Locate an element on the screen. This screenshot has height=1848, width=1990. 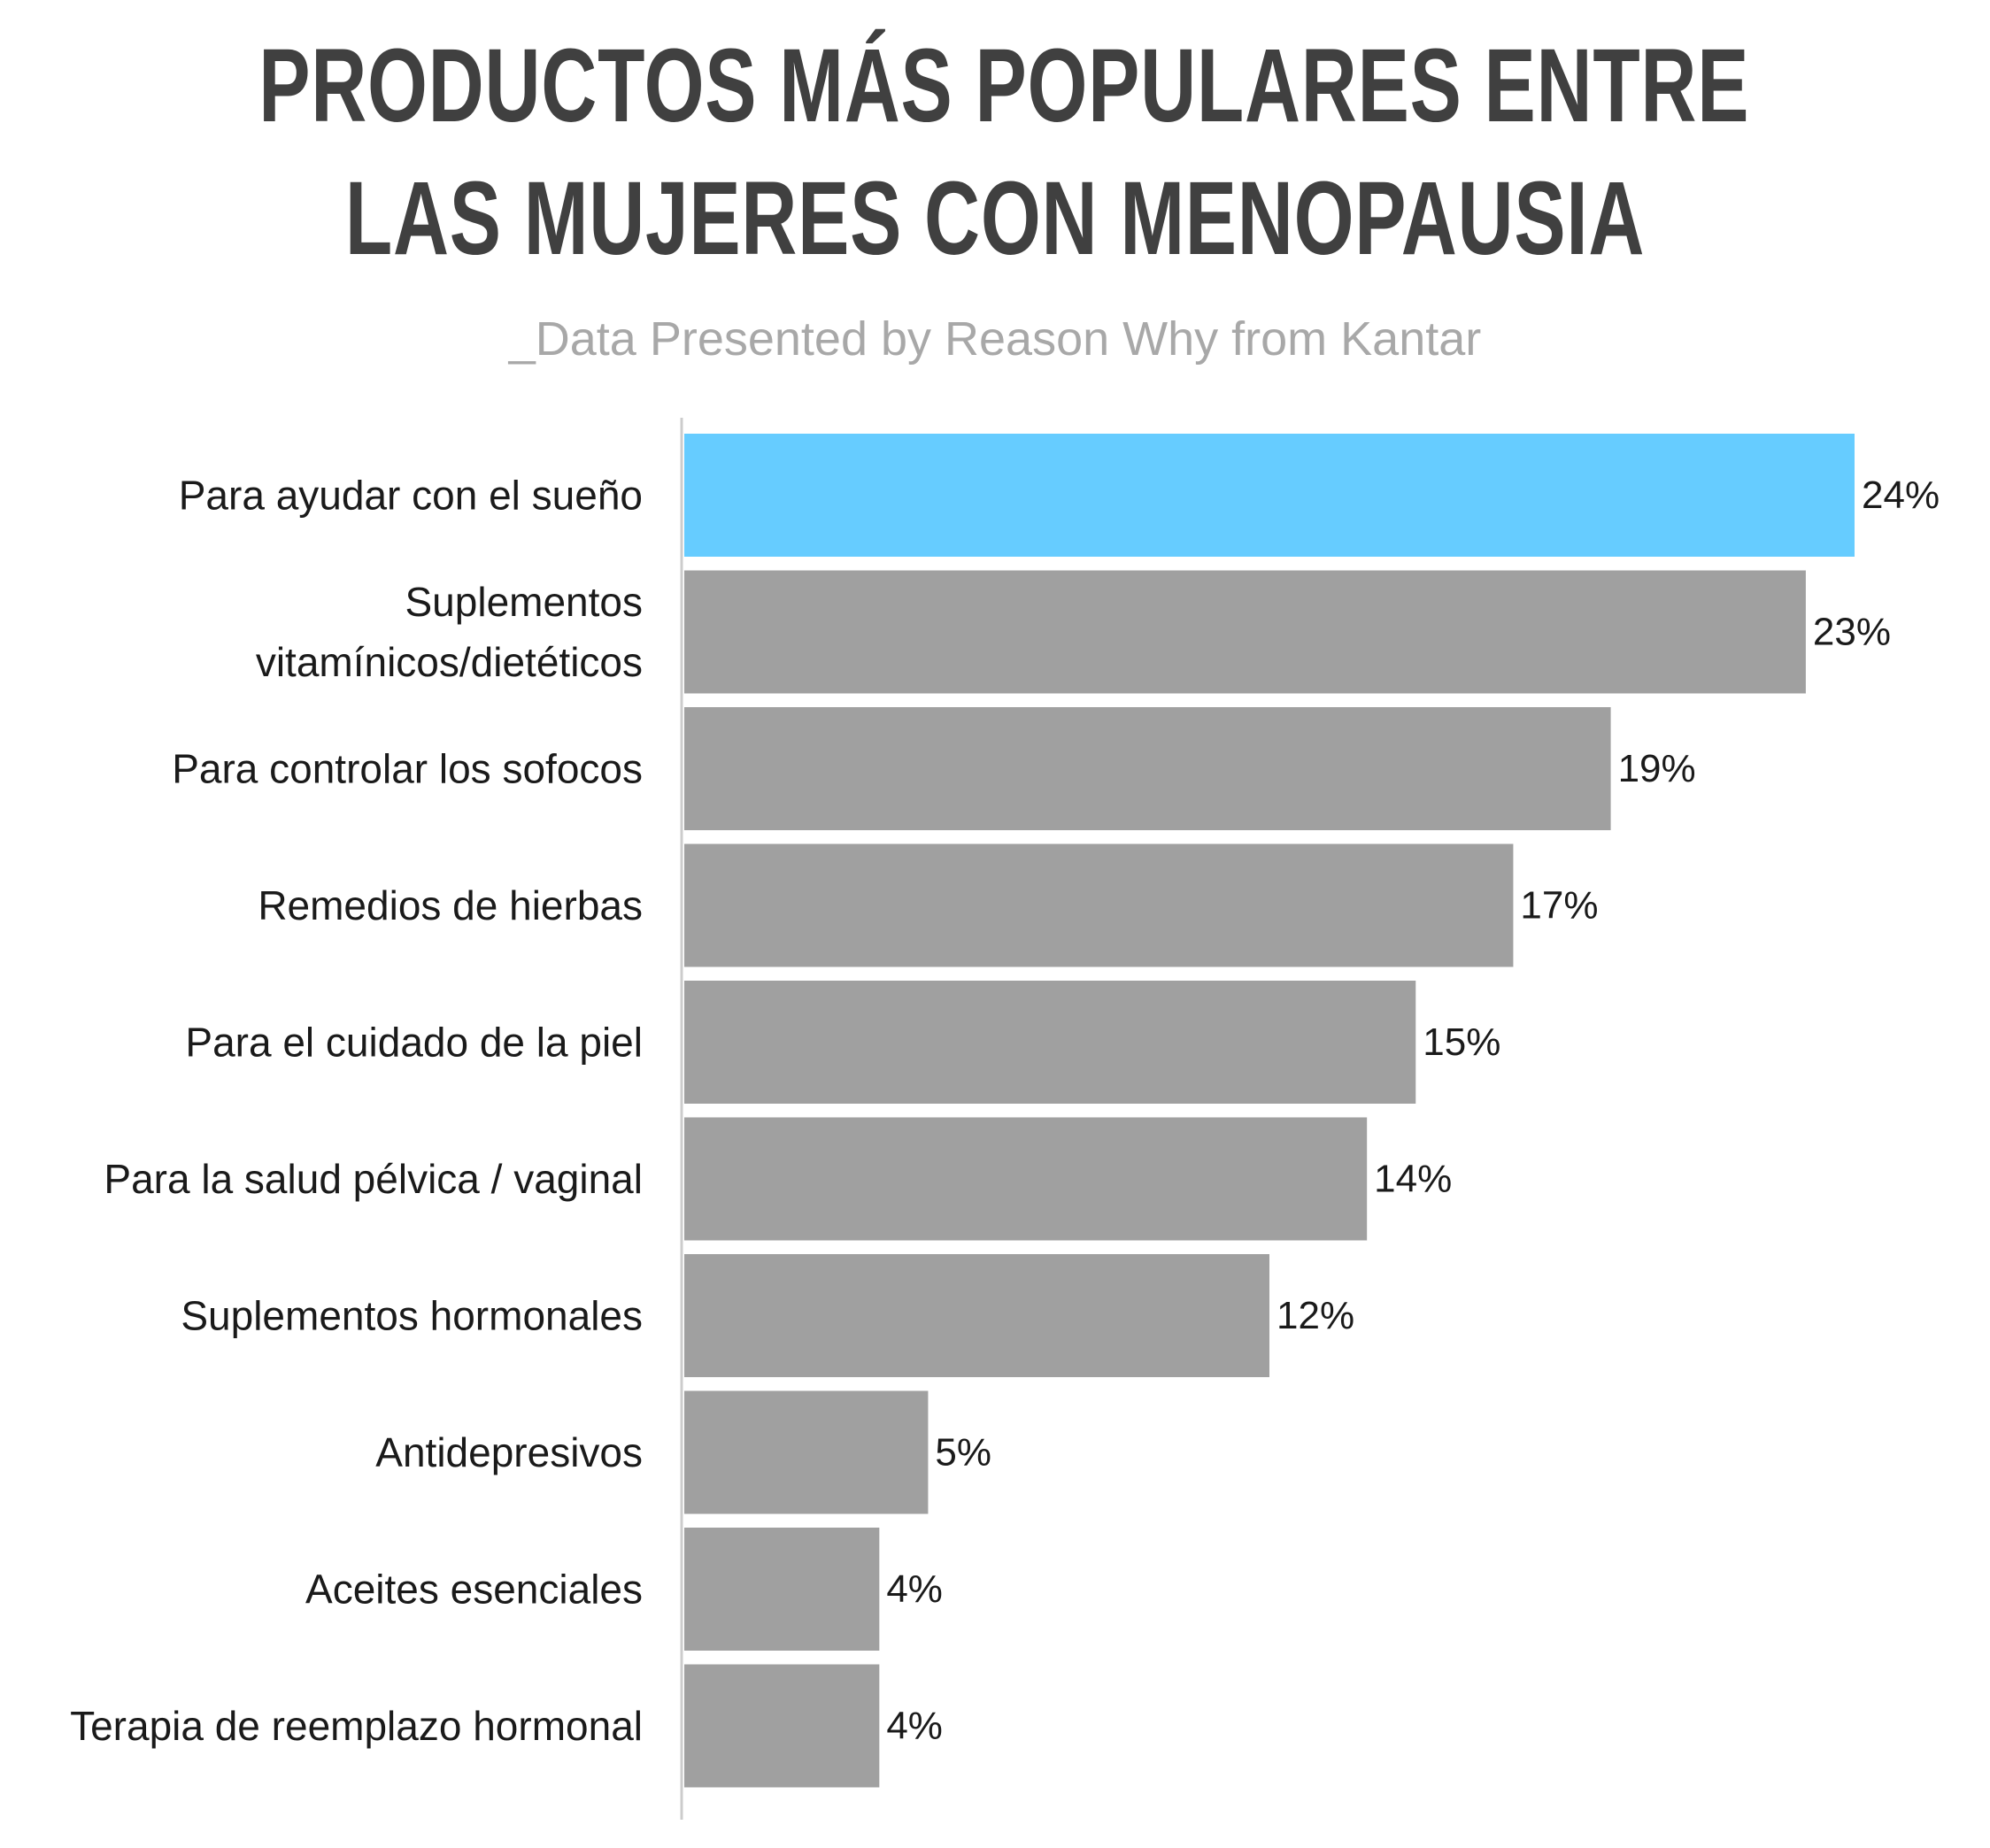
value-label-9: 4% is located at coordinates (915, 1727).